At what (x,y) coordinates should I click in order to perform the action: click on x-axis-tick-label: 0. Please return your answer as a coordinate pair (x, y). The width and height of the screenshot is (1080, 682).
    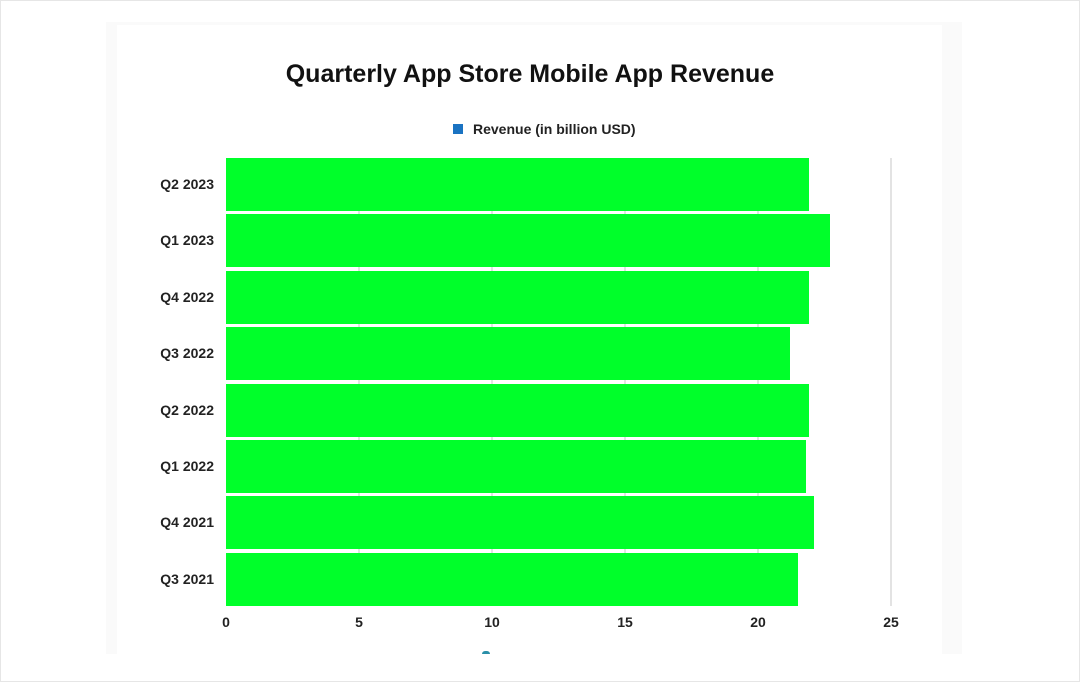
    Looking at the image, I should click on (226, 622).